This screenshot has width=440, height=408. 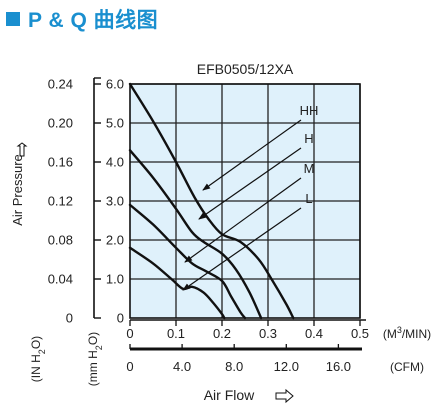 What do you see at coordinates (284, 396) in the screenshot?
I see `x-axis-arrow-icon` at bounding box center [284, 396].